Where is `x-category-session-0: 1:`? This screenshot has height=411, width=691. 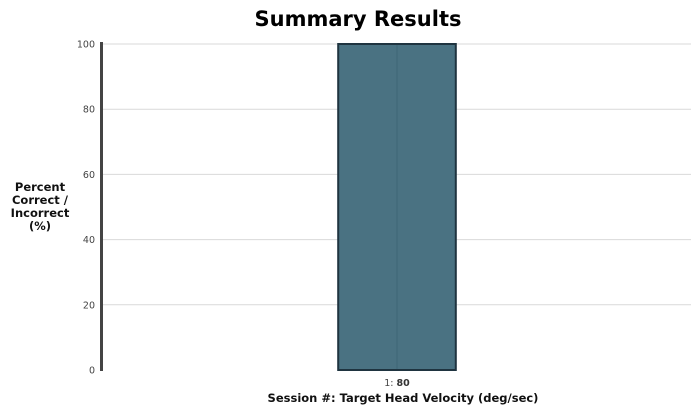 x-category-session-0: 1: is located at coordinates (390, 383).